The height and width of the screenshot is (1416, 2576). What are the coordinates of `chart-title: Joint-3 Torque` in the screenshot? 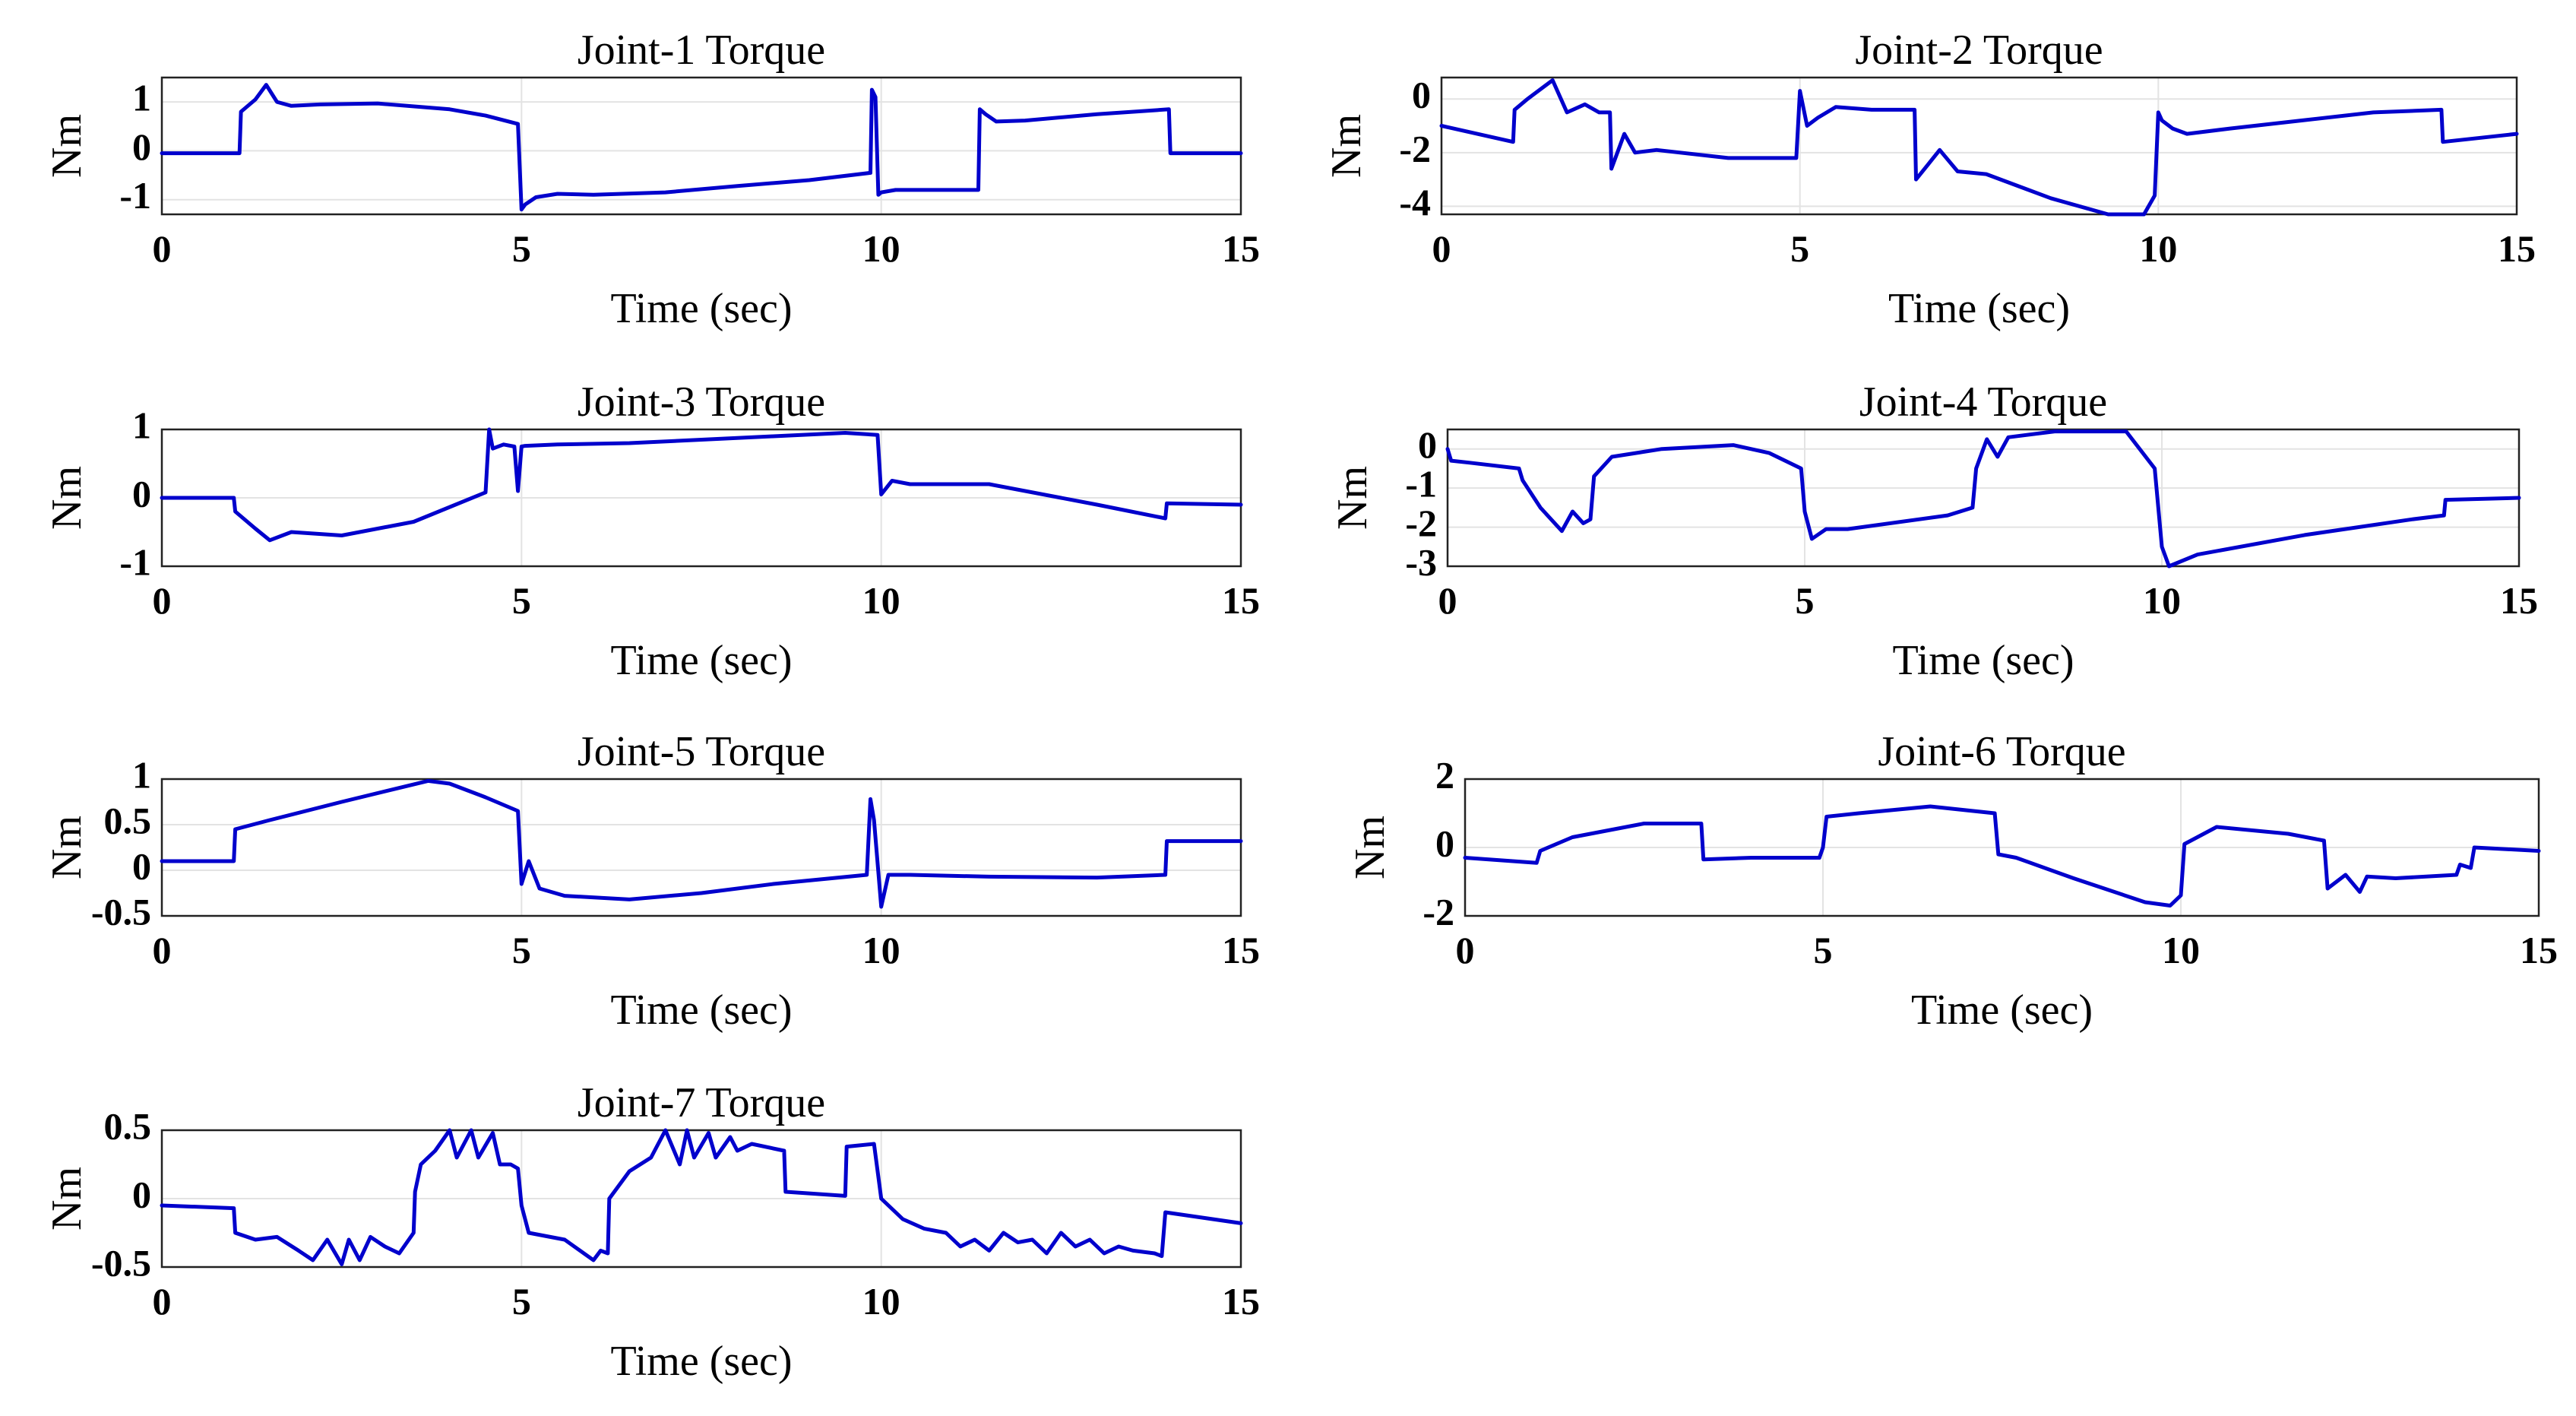 It's located at (701, 402).